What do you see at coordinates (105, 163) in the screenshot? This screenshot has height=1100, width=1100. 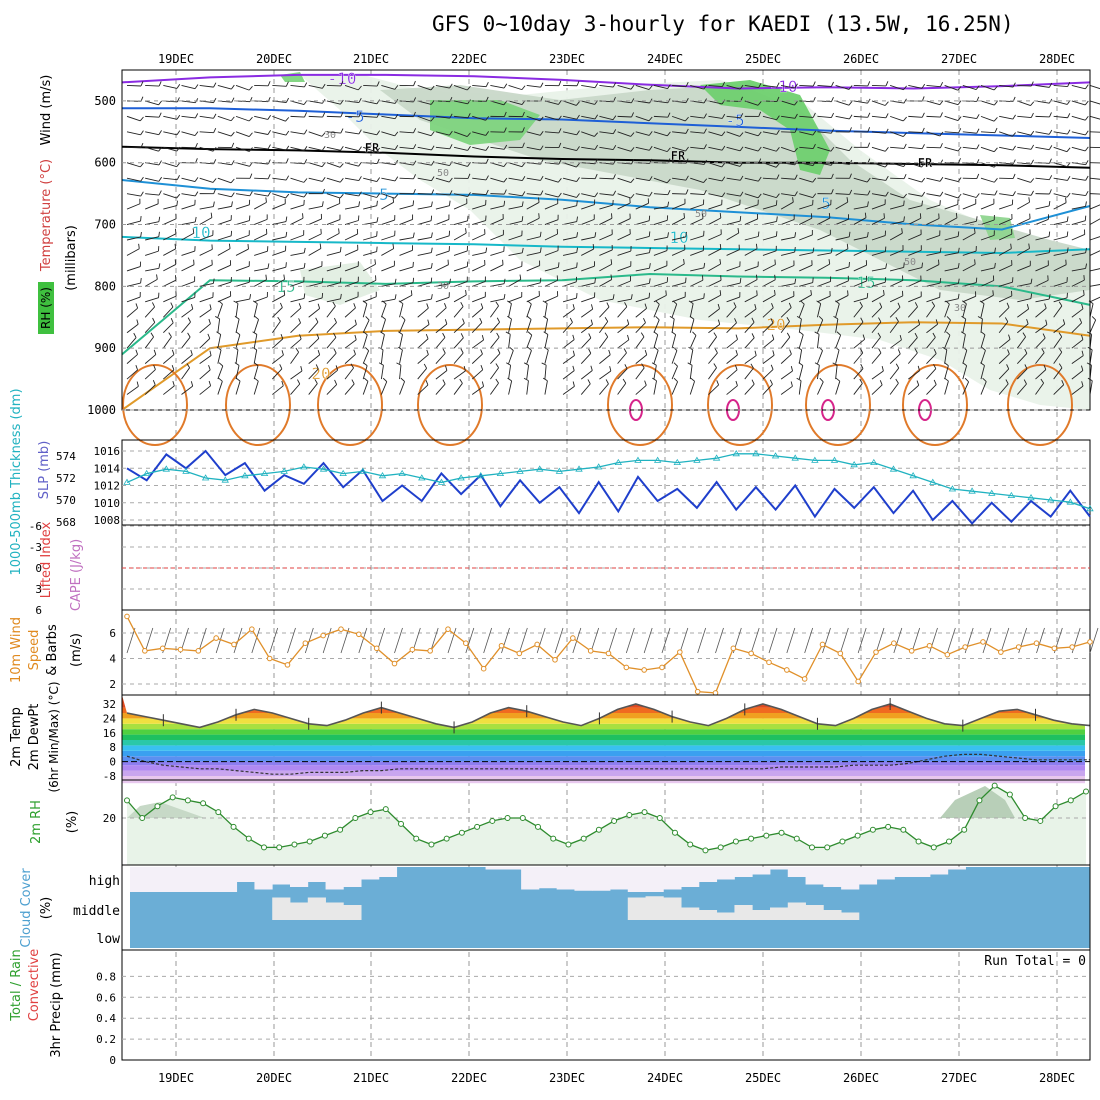 I see `pressure-tick-600: 600` at bounding box center [105, 163].